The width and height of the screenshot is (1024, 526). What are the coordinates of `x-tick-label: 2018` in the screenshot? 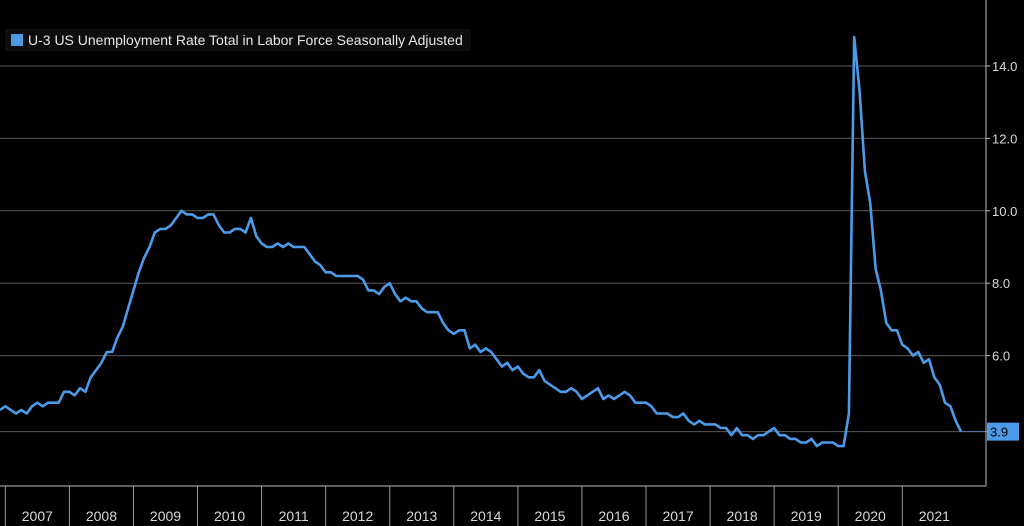 It's located at (742, 516).